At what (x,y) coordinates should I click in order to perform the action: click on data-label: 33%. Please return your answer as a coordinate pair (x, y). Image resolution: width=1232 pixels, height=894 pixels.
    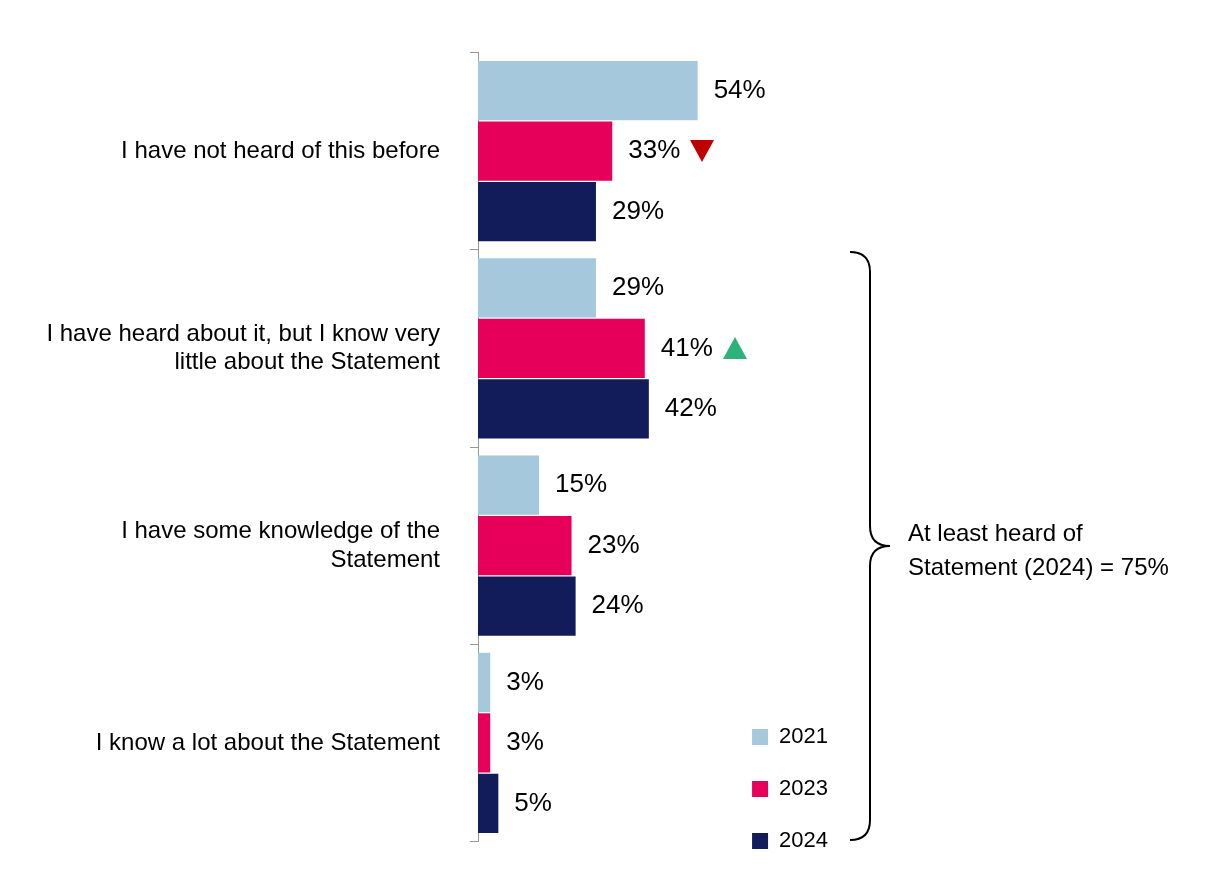
    Looking at the image, I should click on (654, 149).